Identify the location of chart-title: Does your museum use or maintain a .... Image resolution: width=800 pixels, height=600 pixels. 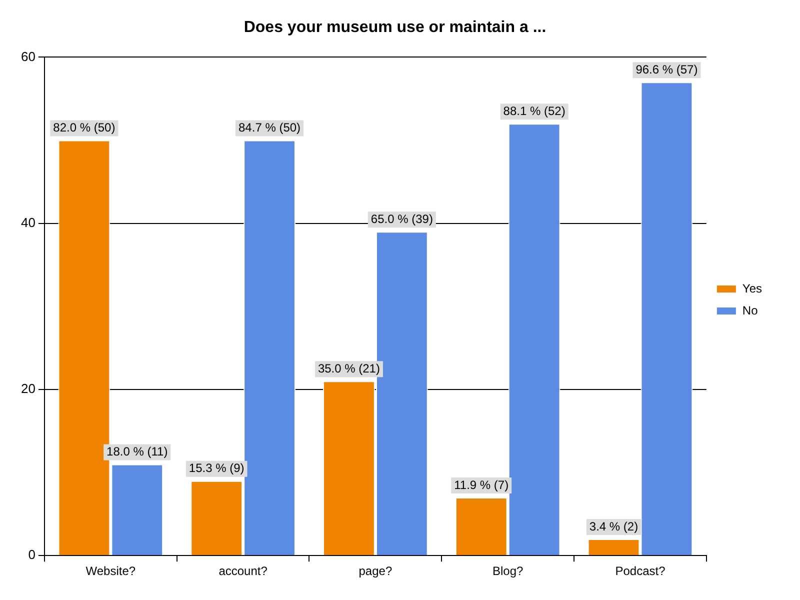
(395, 27).